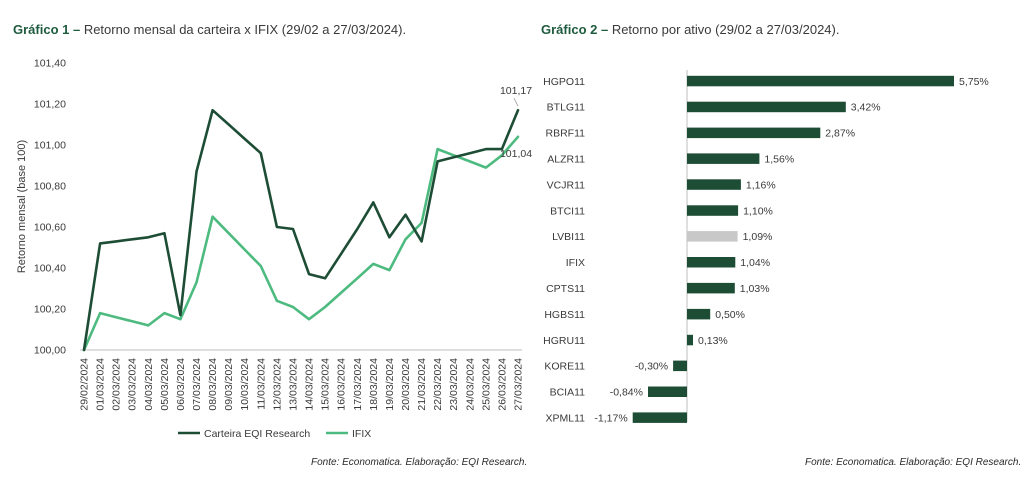  Describe the element at coordinates (50, 310) in the screenshot. I see `y-tick-label: 100,20` at that location.